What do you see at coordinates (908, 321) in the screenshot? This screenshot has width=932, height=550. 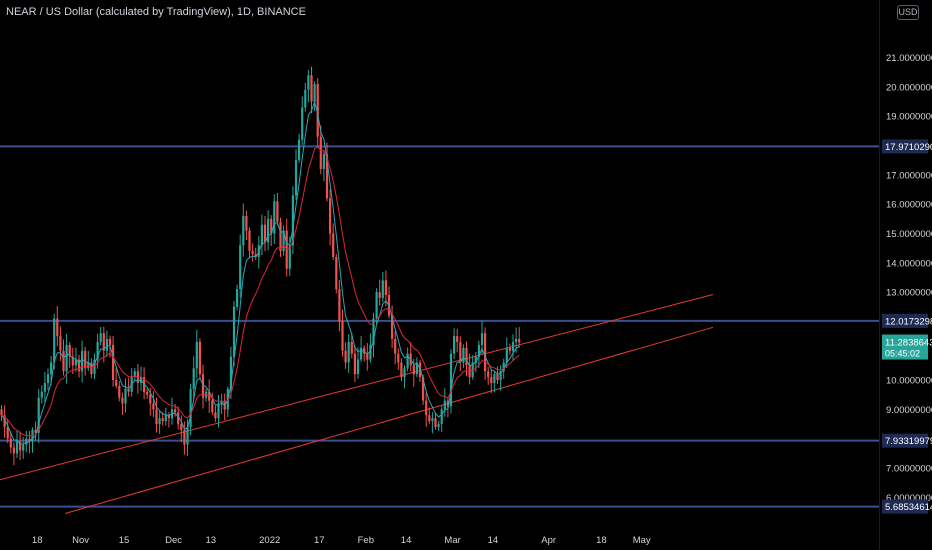 I see `level-price-label: 12.01732980` at bounding box center [908, 321].